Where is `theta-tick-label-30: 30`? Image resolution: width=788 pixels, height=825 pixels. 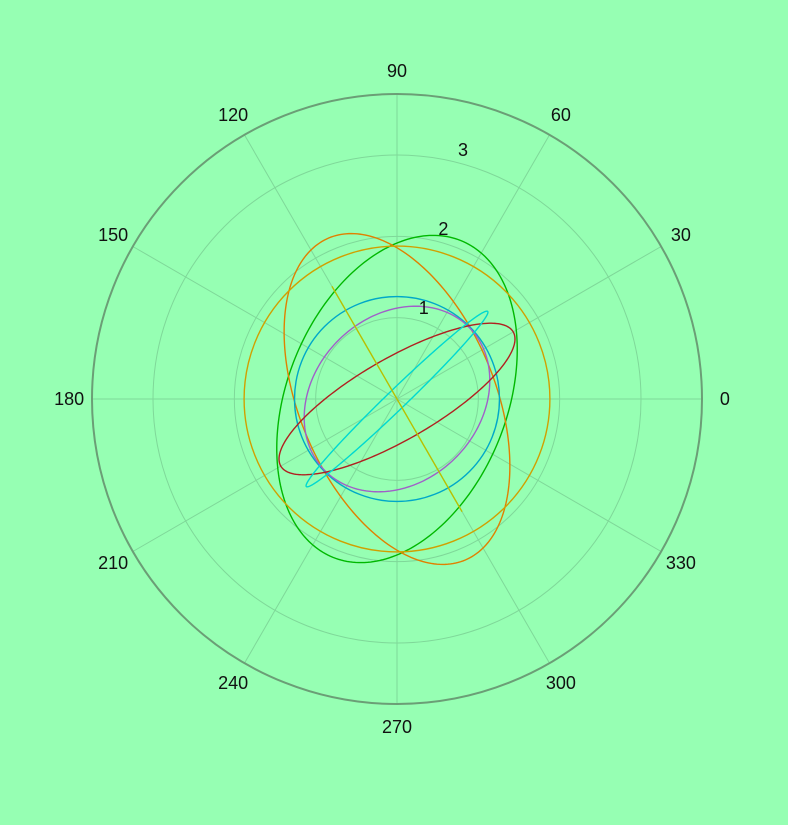 theta-tick-label-30: 30 is located at coordinates (681, 235).